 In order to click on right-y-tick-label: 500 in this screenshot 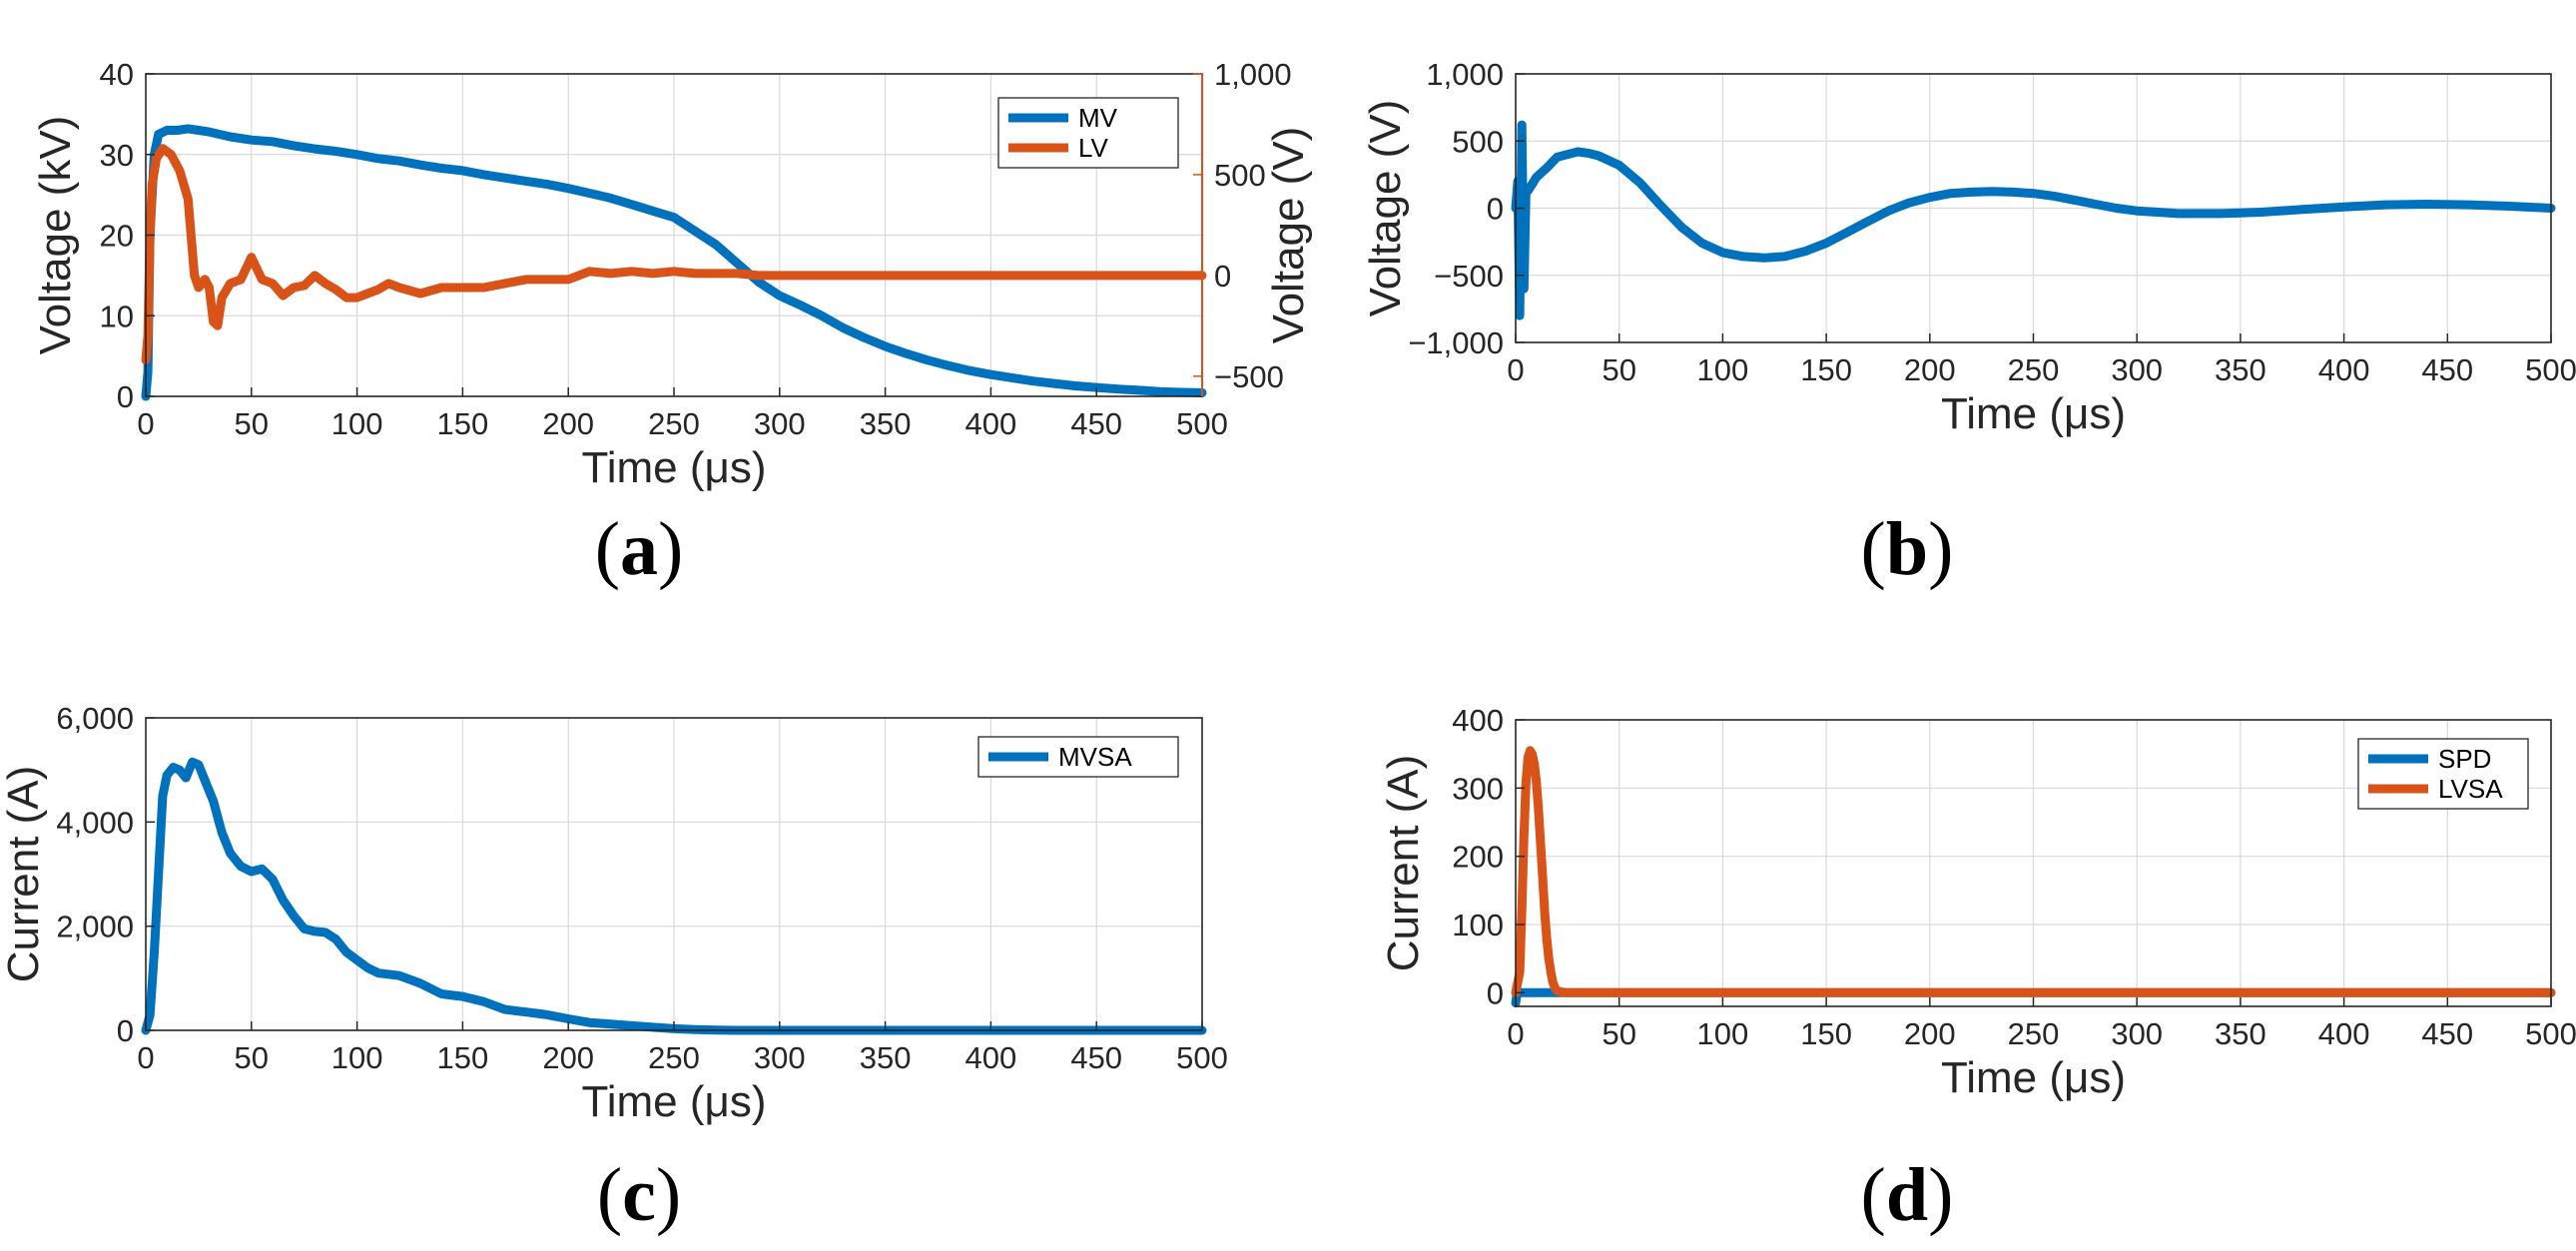, I will do `click(1240, 175)`.